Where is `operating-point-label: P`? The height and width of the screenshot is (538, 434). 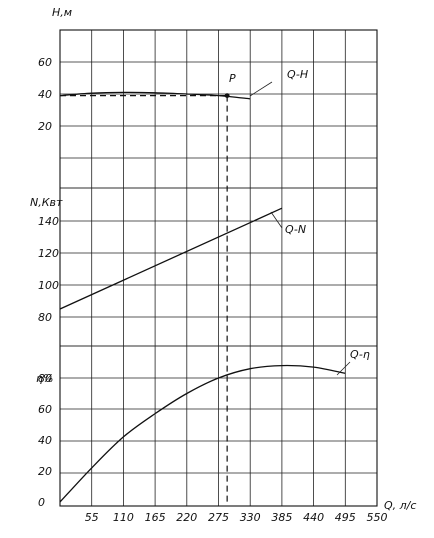
operating-point-label: P is located at coordinates (232, 78).